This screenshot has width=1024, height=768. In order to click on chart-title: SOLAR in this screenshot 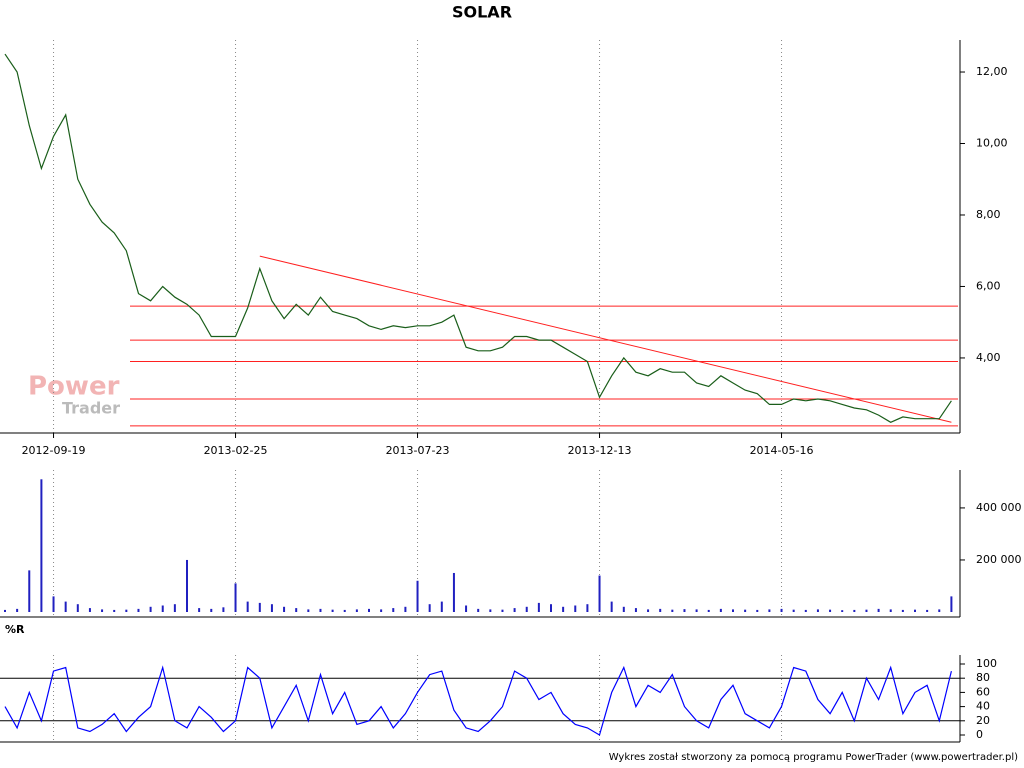, I will do `click(482, 12)`.